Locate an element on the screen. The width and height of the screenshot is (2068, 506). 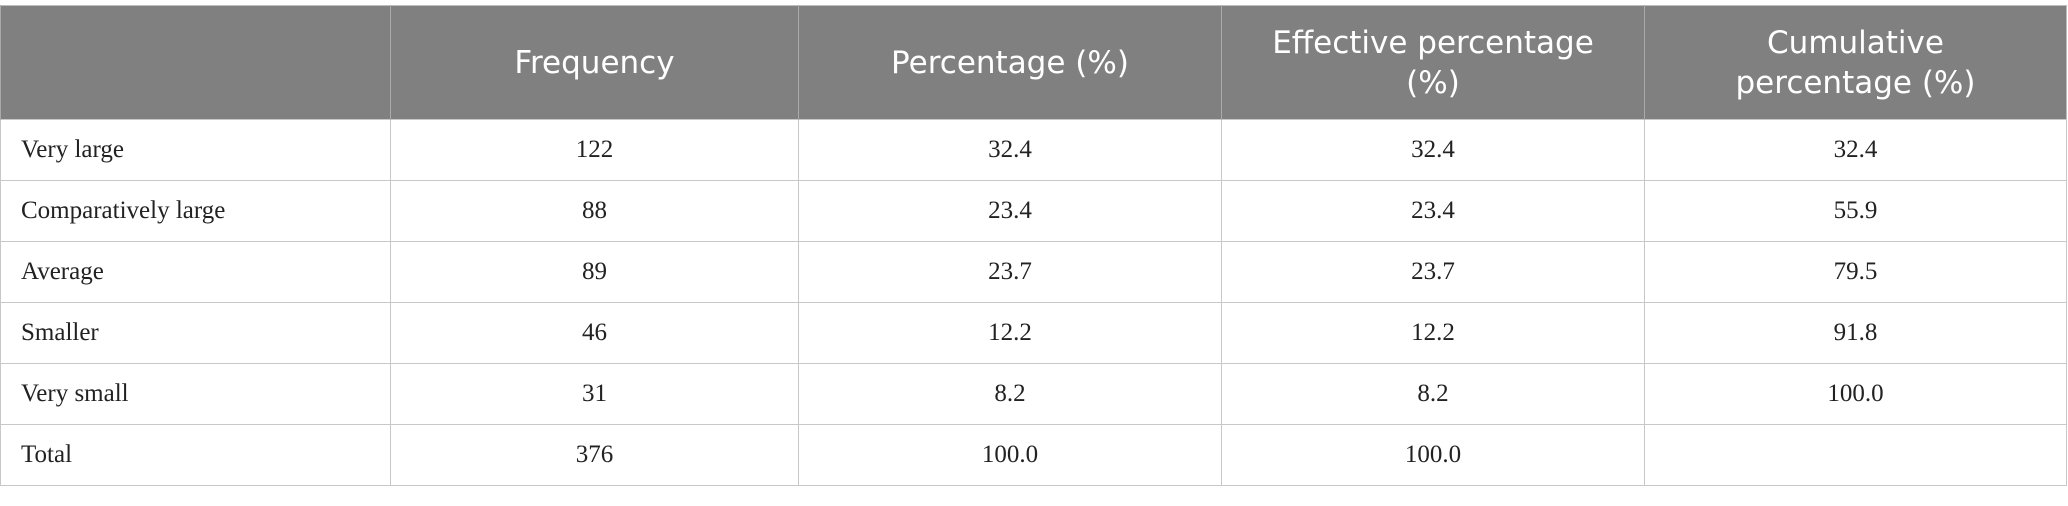
cell: 31 is located at coordinates (594, 394).